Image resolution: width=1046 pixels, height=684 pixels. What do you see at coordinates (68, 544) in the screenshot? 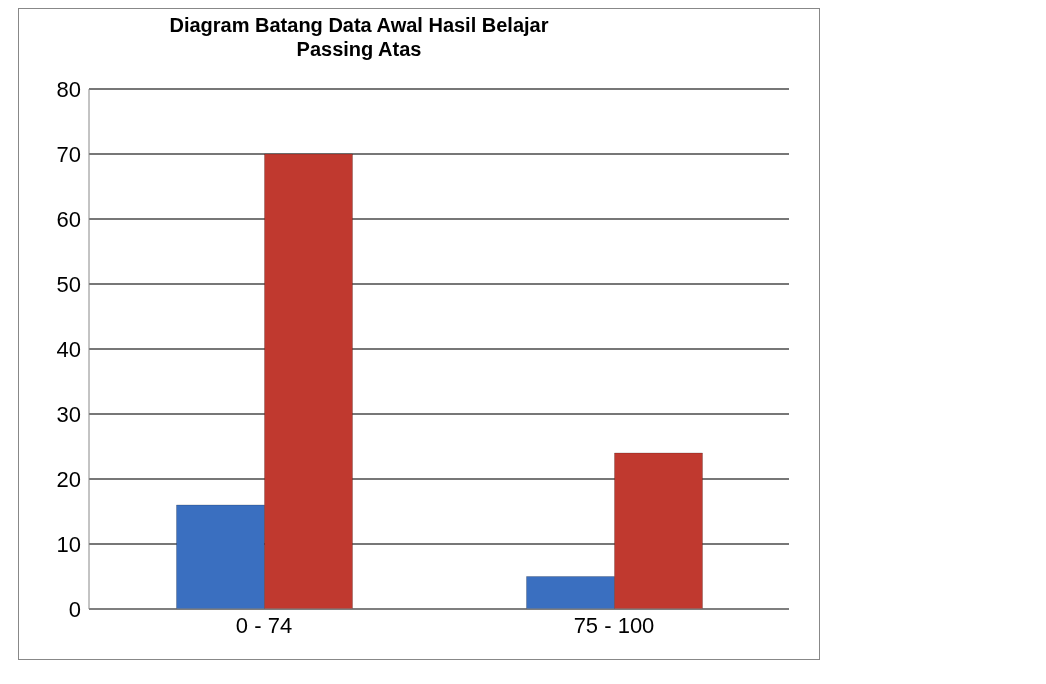
I see `y-tick-label: 10` at bounding box center [68, 544].